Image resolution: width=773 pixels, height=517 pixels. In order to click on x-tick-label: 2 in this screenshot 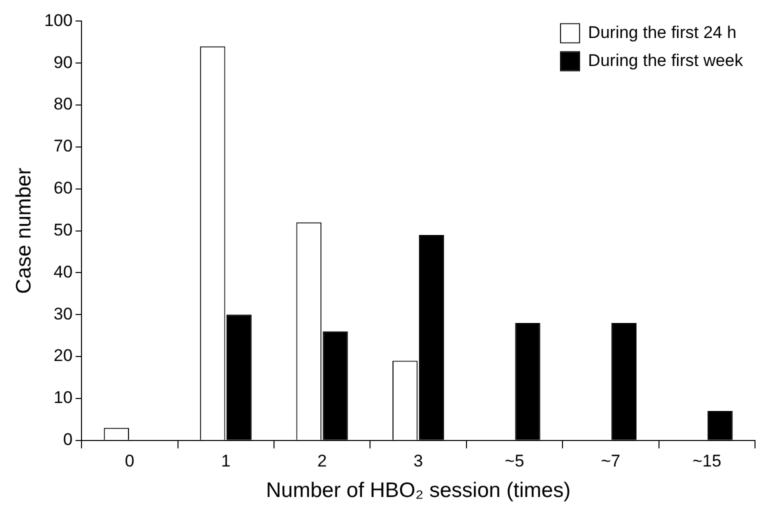, I will do `click(322, 460)`.